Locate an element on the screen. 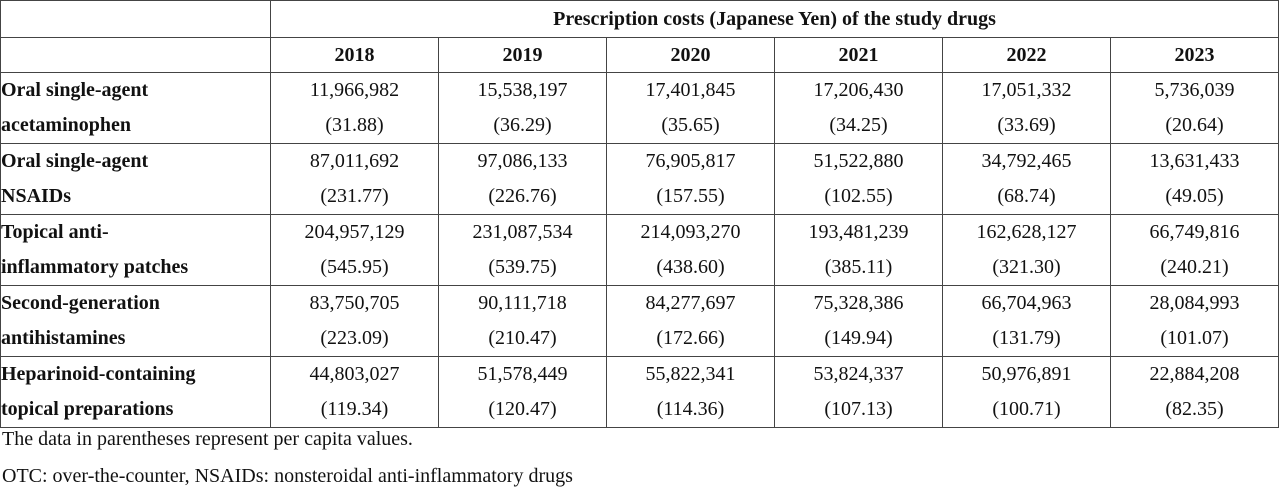  per-capita-value: (49.05) is located at coordinates (1194, 197).